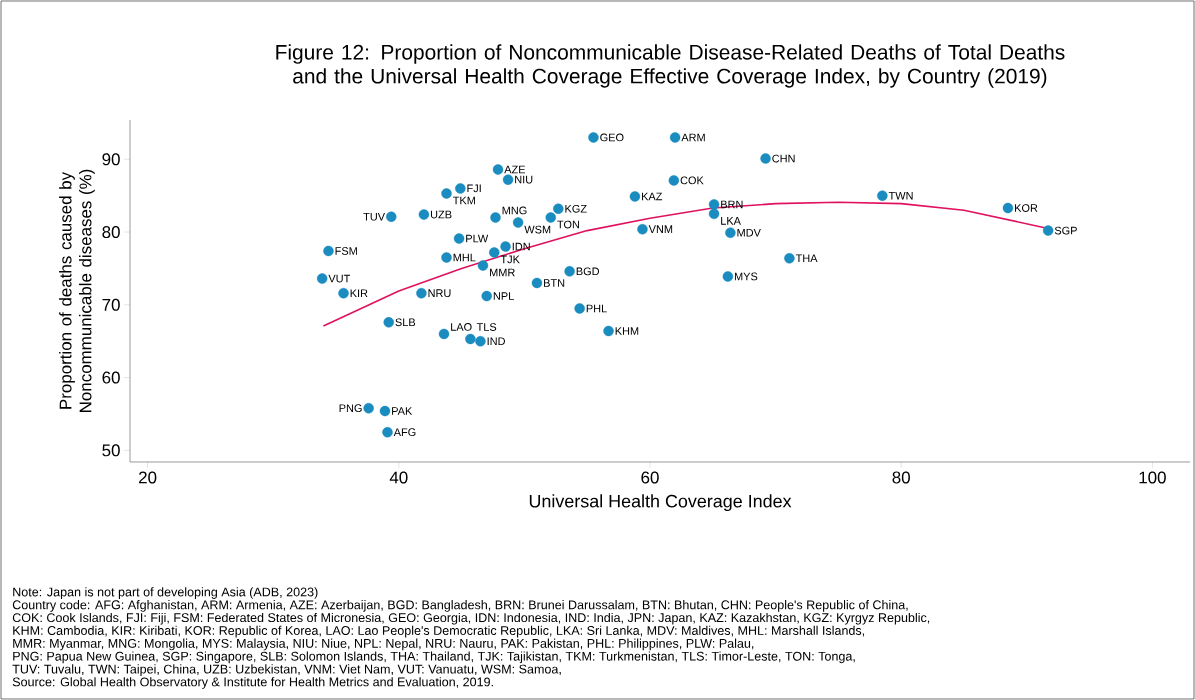 This screenshot has height=700, width=1195. I want to click on annotation: MHL, so click(464, 257).